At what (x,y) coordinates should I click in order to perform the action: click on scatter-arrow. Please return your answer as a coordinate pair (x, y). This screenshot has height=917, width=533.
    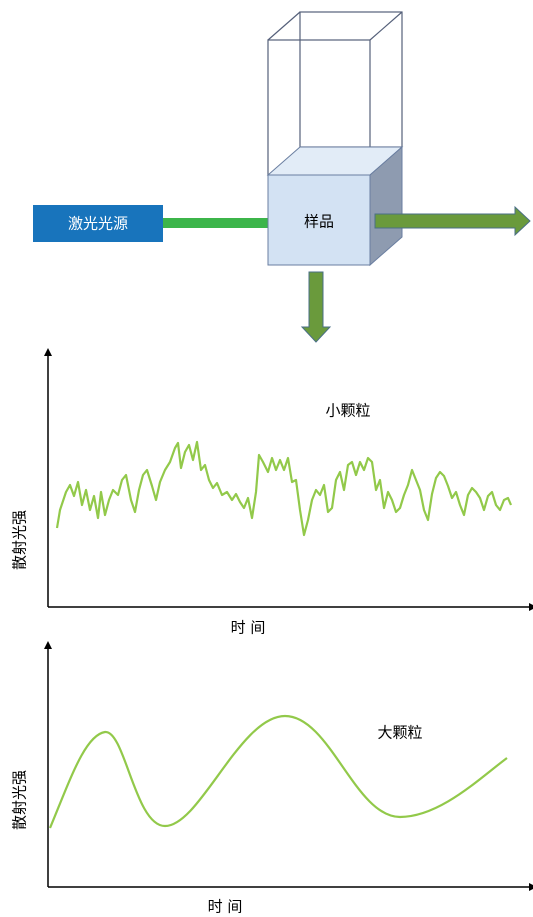
    Looking at the image, I should click on (316, 307).